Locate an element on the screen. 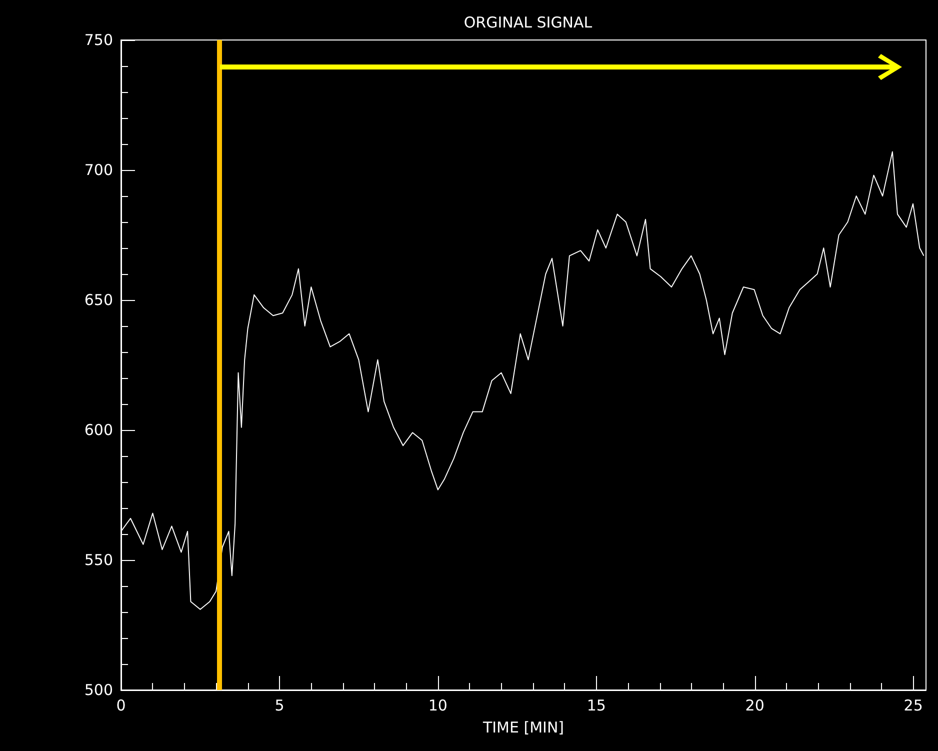 The height and width of the screenshot is (751, 938). chart-title: ORGINAL SIGNAL is located at coordinates (528, 23).